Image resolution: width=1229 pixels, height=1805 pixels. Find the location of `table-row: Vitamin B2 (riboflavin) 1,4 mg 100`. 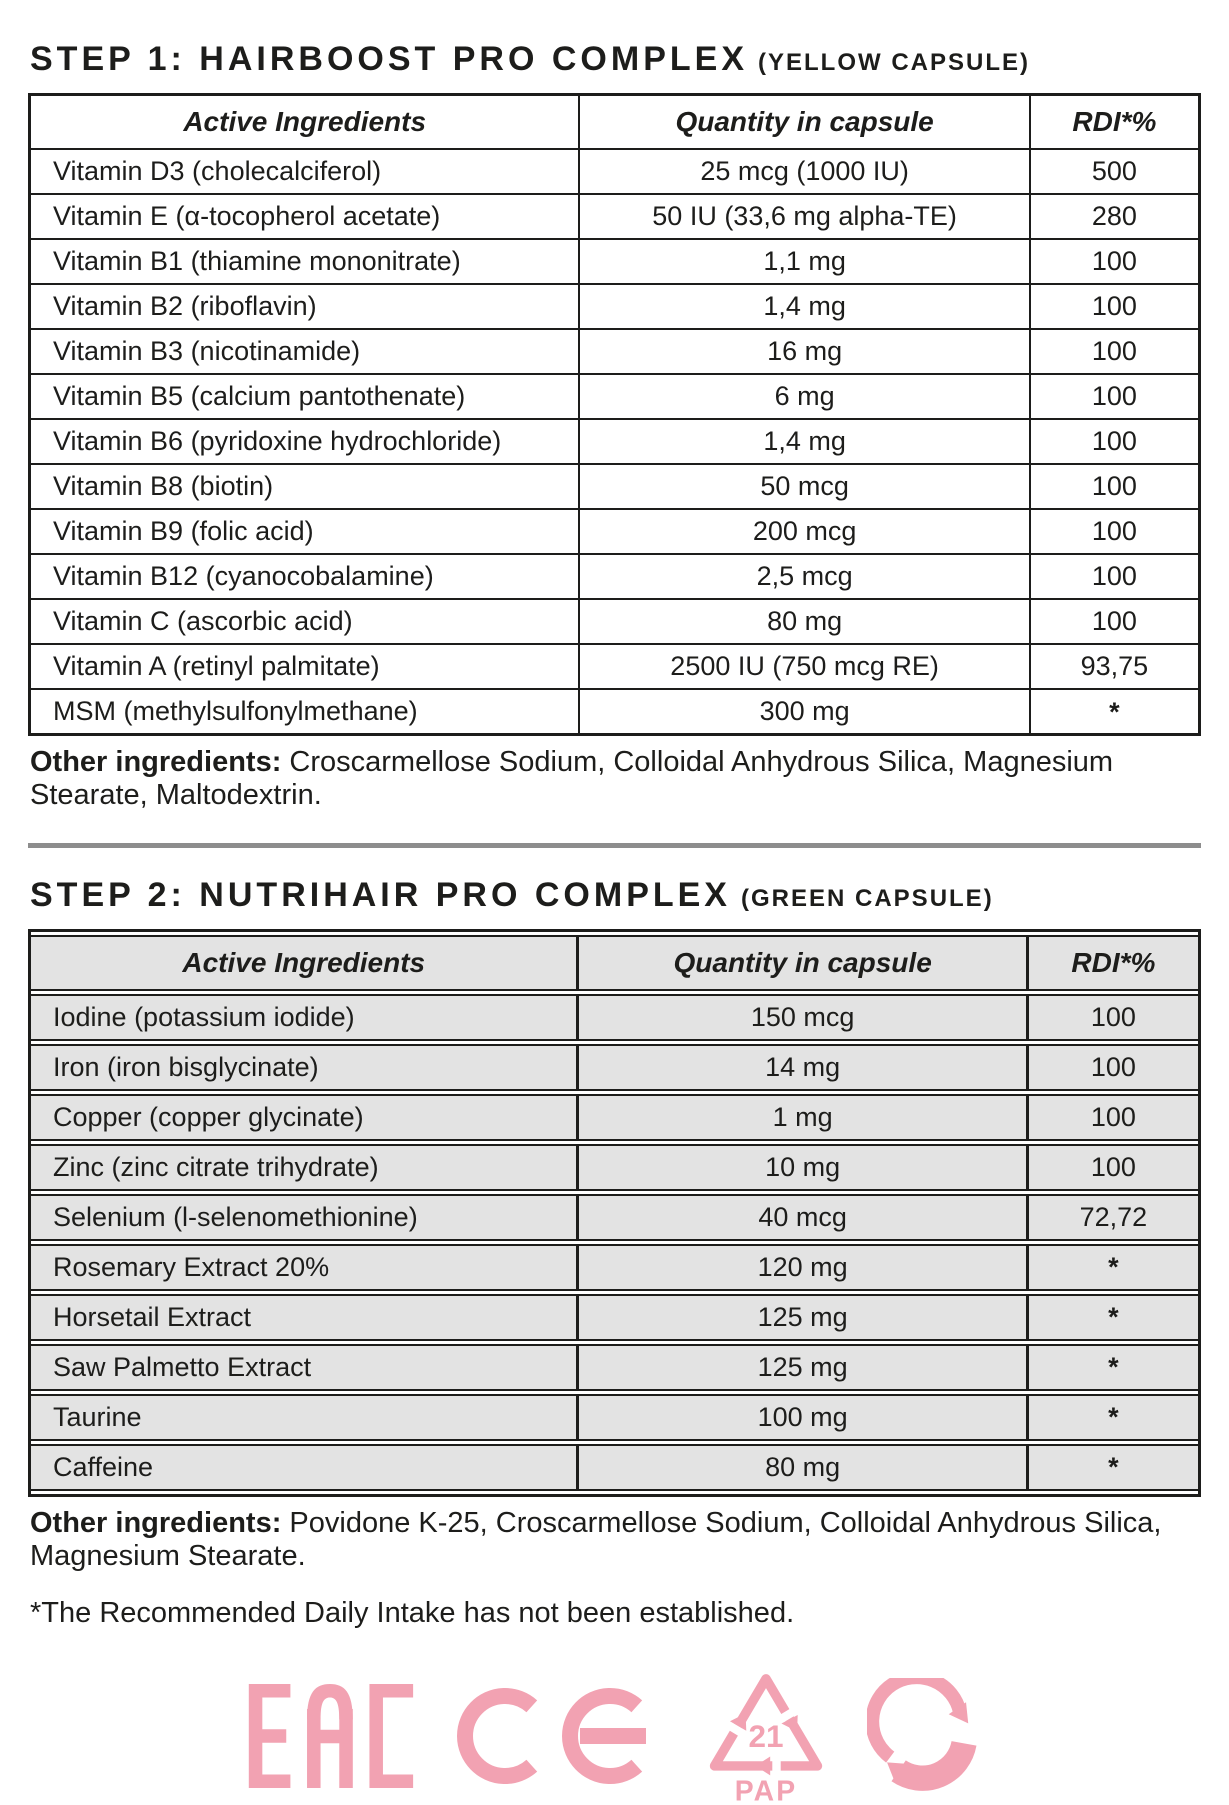

table-row: Vitamin B2 (riboflavin) 1,4 mg 100 is located at coordinates (614, 306).